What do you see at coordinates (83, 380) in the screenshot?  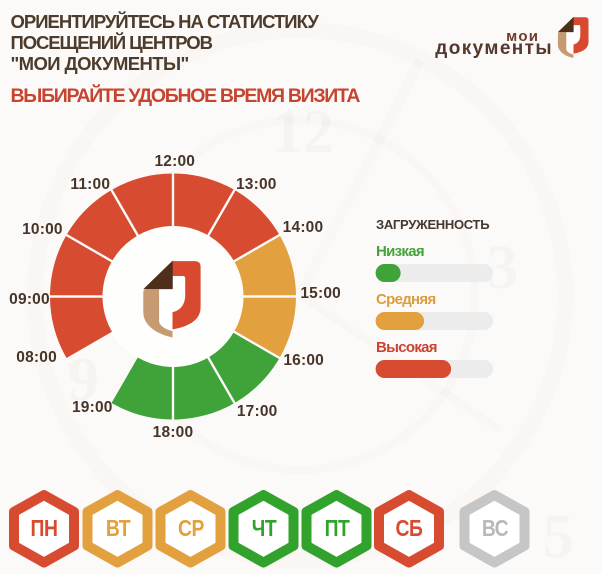 I see `svg-text: 9` at bounding box center [83, 380].